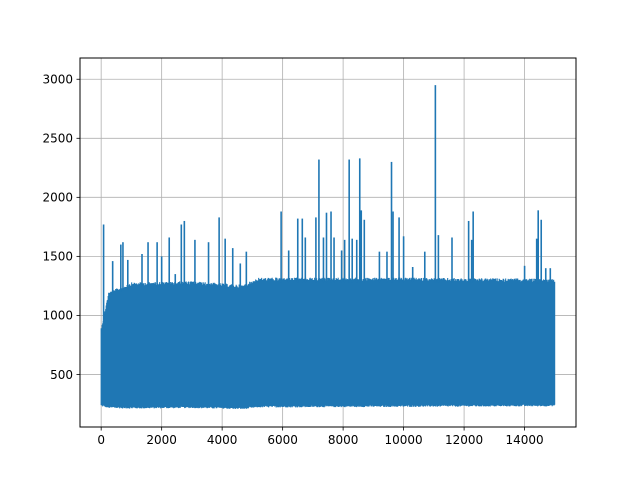 This screenshot has height=480, width=640. What do you see at coordinates (57, 316) in the screenshot?
I see `y-tick-label: 1000` at bounding box center [57, 316].